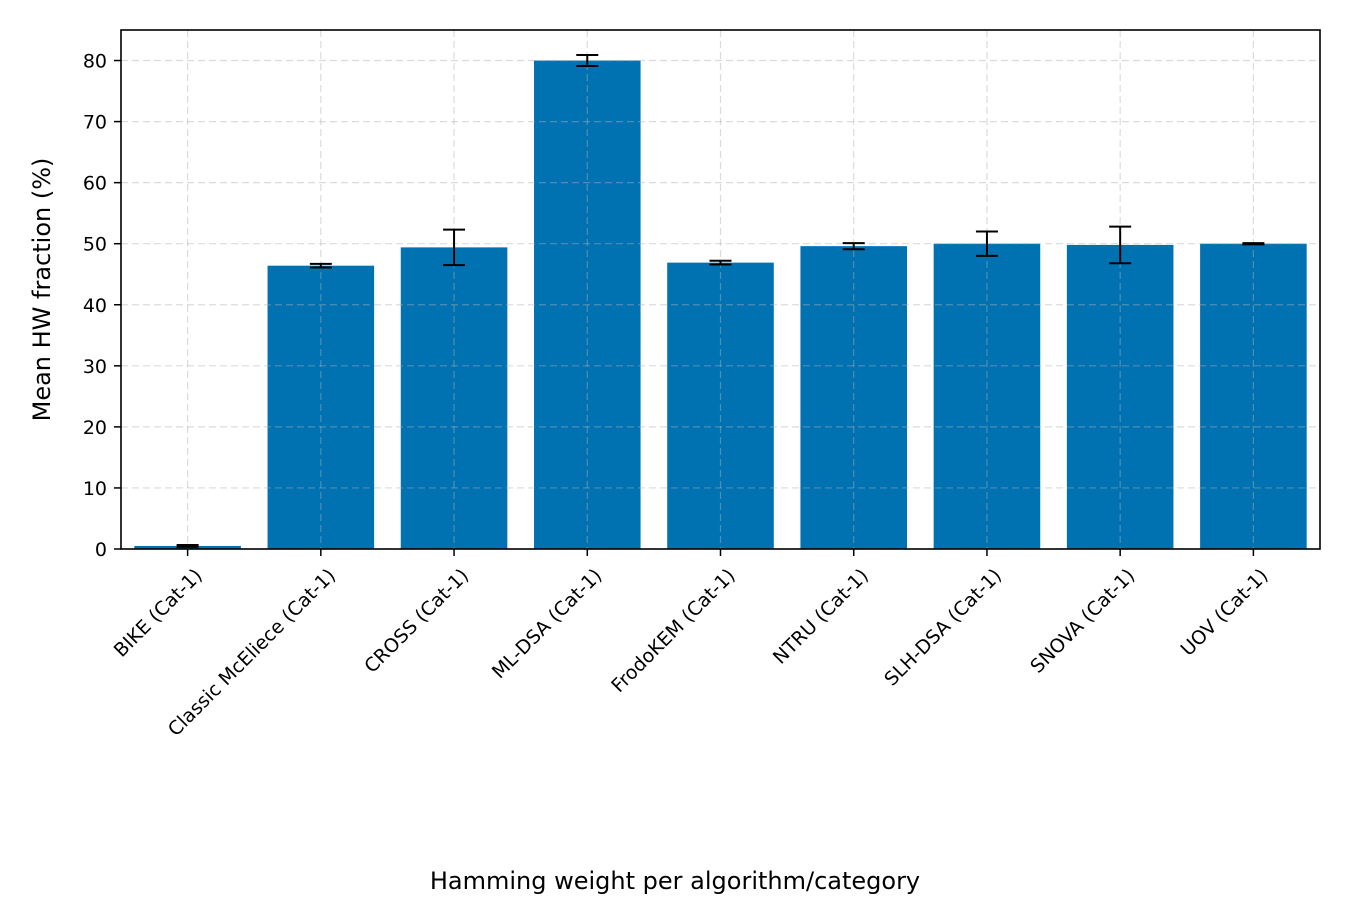 This screenshot has height=900, width=1350. I want to click on x-tick-label: BIKE (Cat-1), so click(158, 613).